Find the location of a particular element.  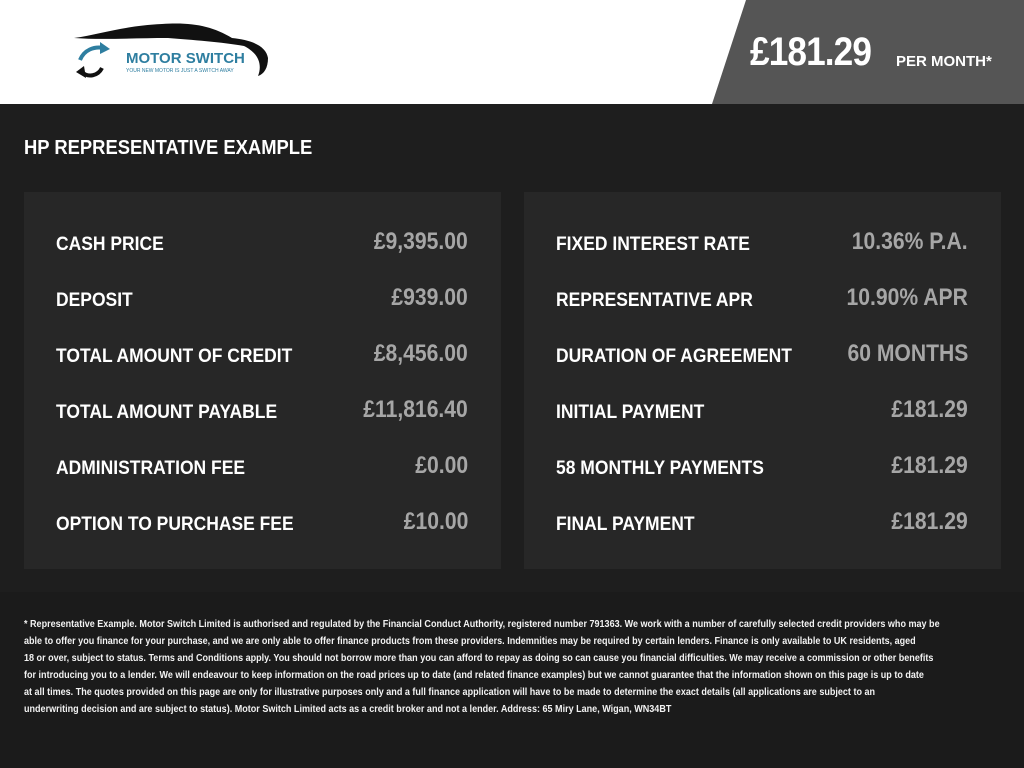

row-value: £11,816.40 is located at coordinates (415, 409).